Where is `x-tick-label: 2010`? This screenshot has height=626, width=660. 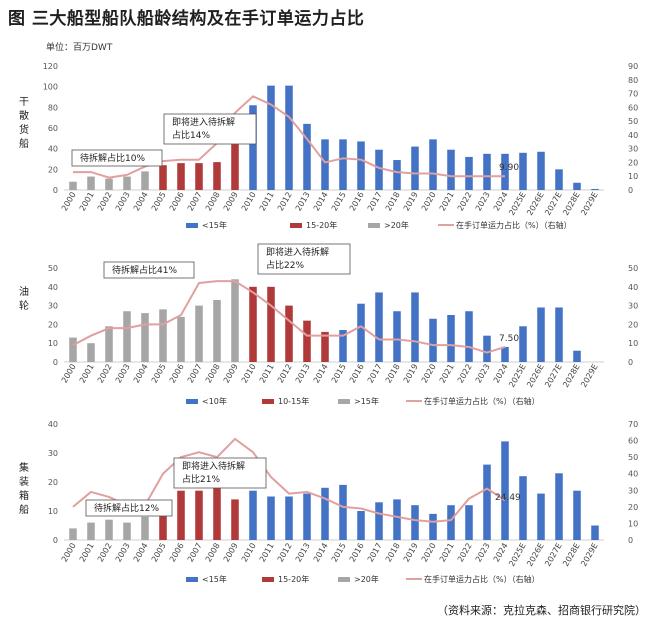 x-tick-label: 2010 is located at coordinates (249, 202).